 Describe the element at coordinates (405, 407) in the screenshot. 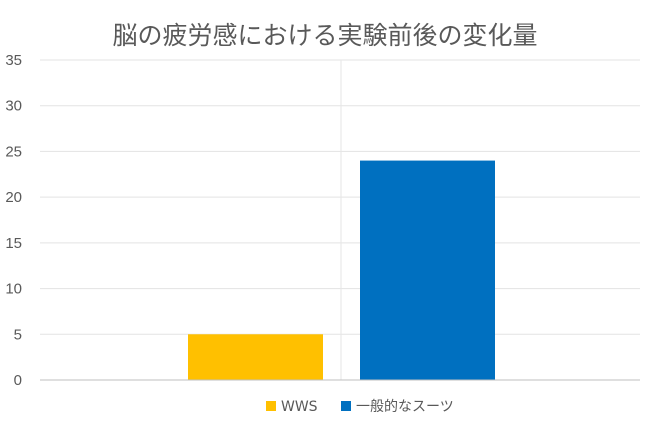

I see `legend-label: 一般的なスーツ` at that location.